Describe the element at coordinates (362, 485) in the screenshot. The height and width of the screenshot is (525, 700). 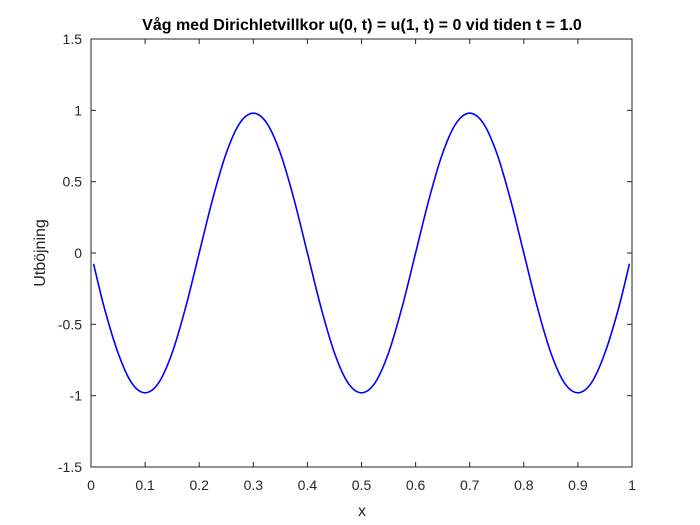
I see `x-tick-label: 0.5` at that location.